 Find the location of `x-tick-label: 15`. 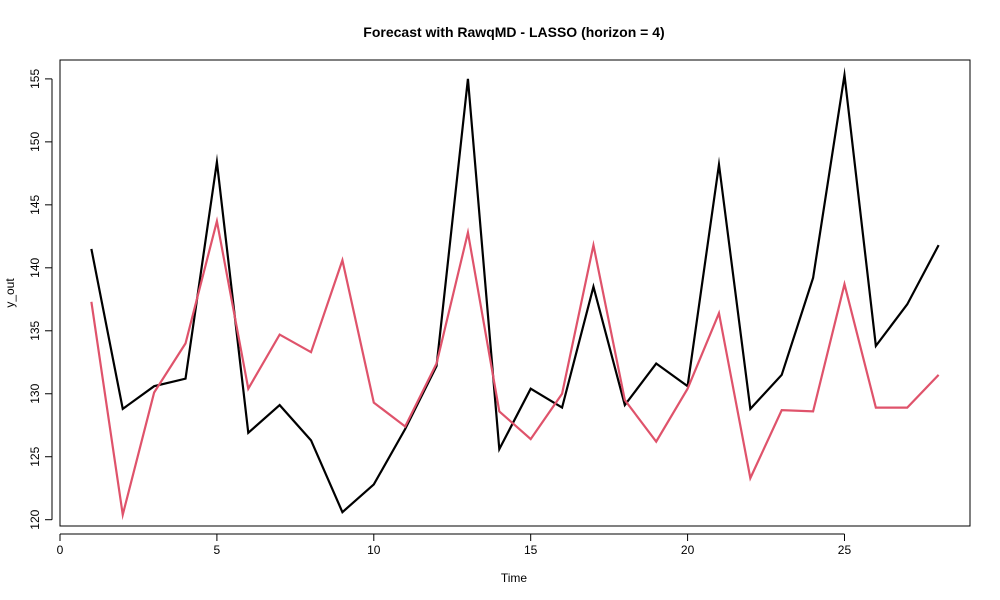

x-tick-label: 15 is located at coordinates (531, 550).